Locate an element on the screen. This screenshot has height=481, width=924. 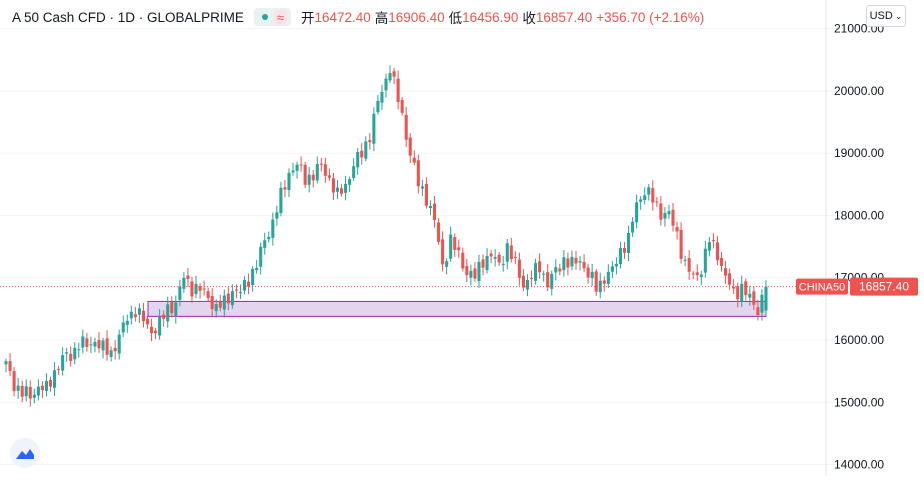
price-tag-value: 16857.40 is located at coordinates (884, 287).